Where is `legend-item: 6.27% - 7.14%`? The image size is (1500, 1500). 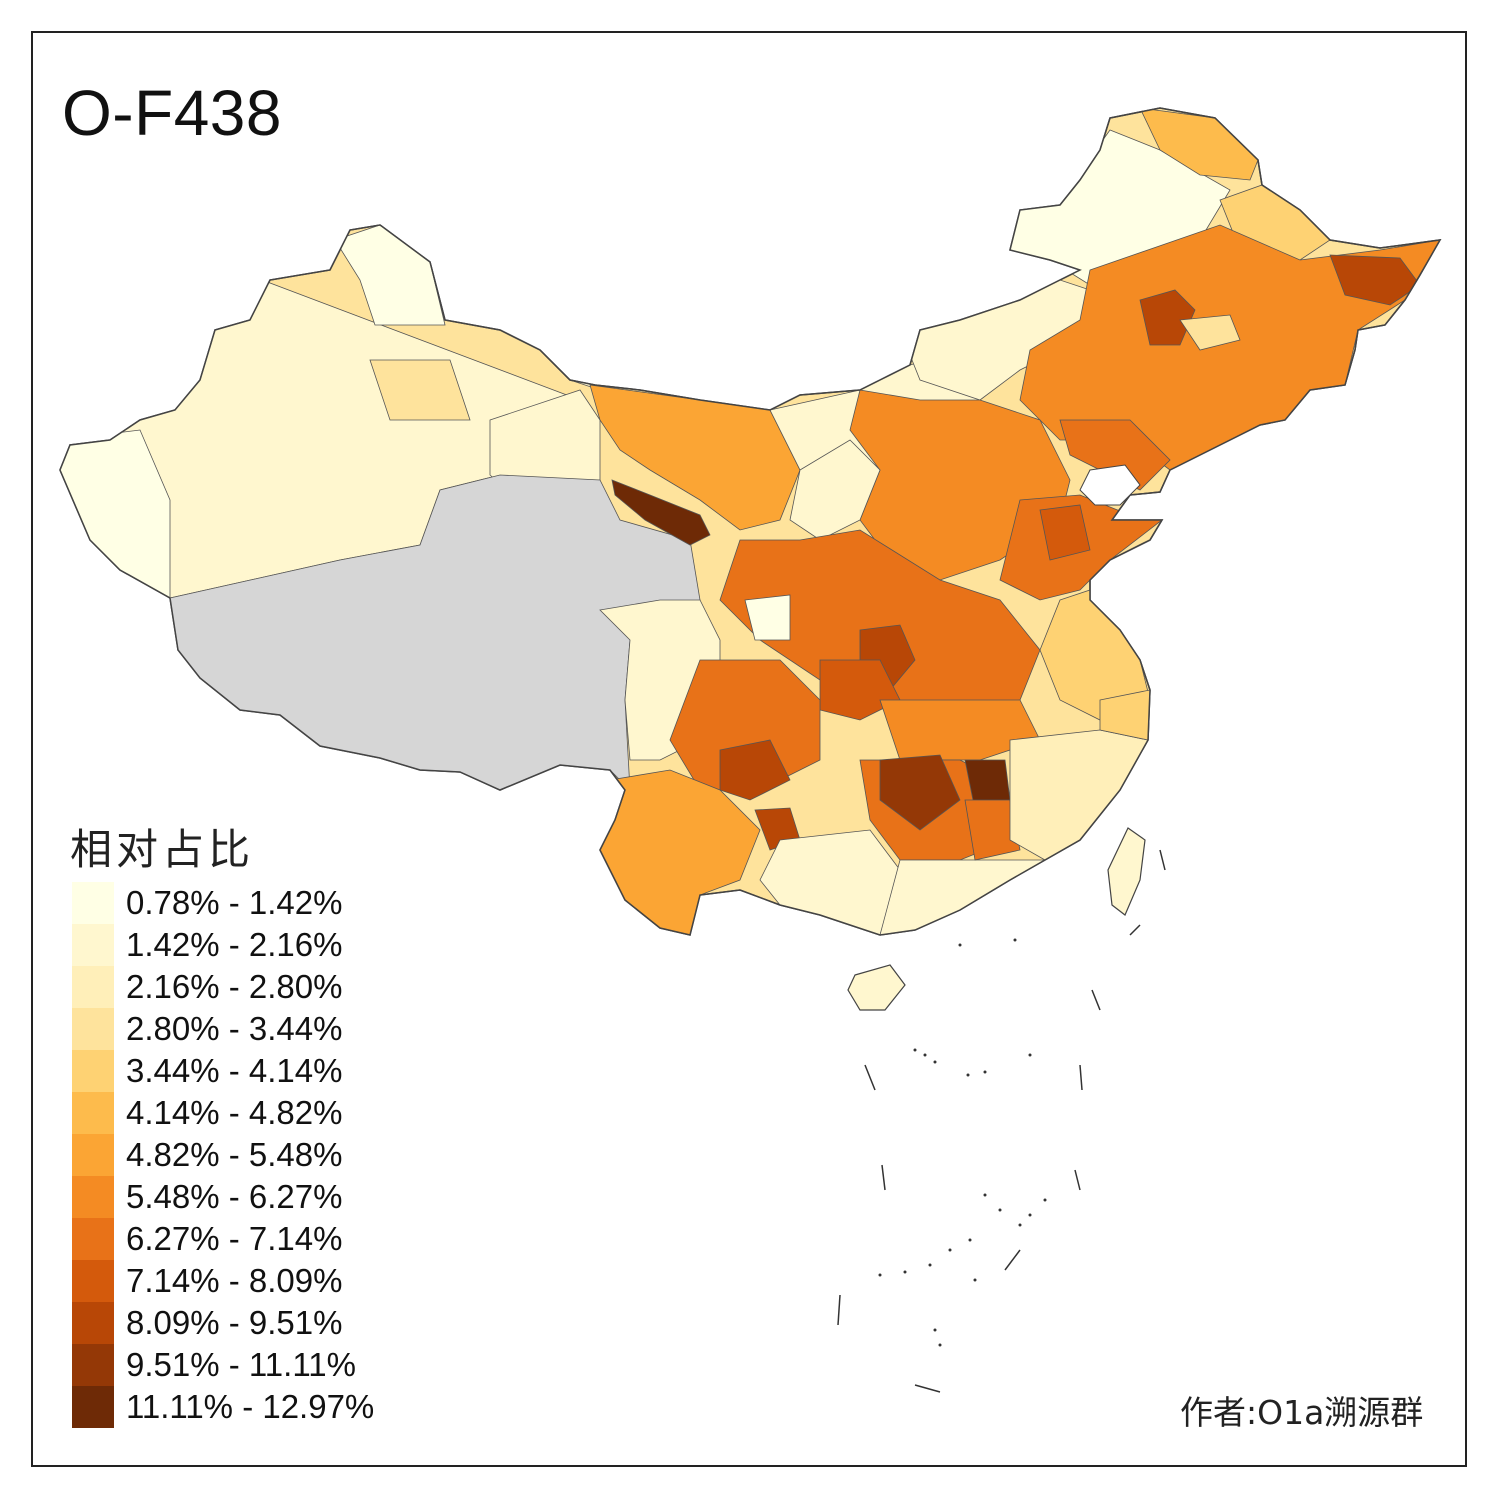
legend-item: 6.27% - 7.14% is located at coordinates (237, 1239).